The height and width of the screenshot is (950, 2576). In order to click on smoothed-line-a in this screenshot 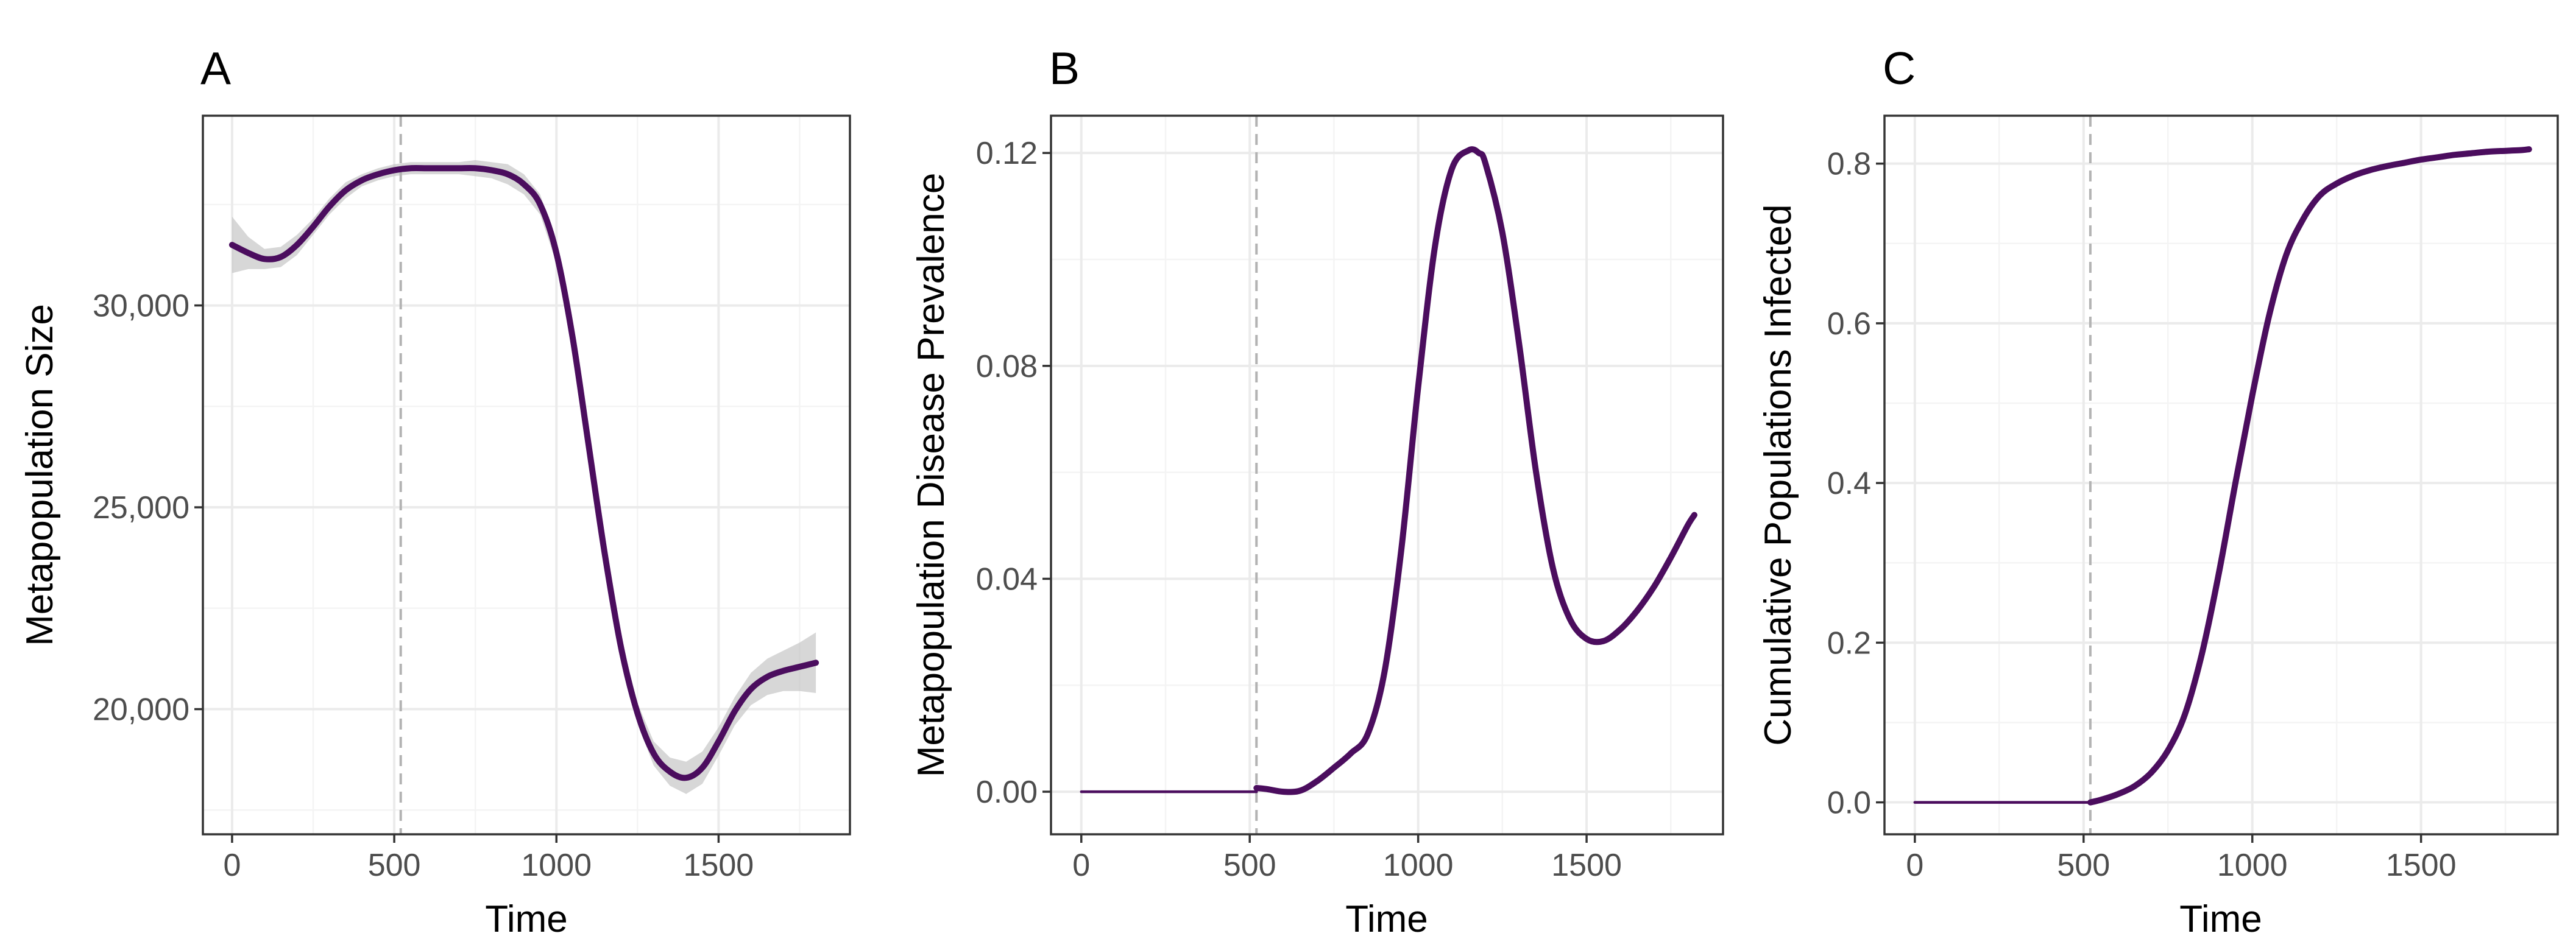, I will do `click(523, 472)`.